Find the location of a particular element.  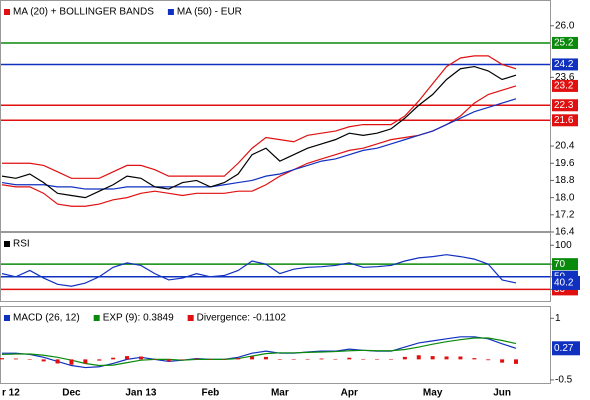

legend-label: Divergence: -0.1102 is located at coordinates (242, 318).